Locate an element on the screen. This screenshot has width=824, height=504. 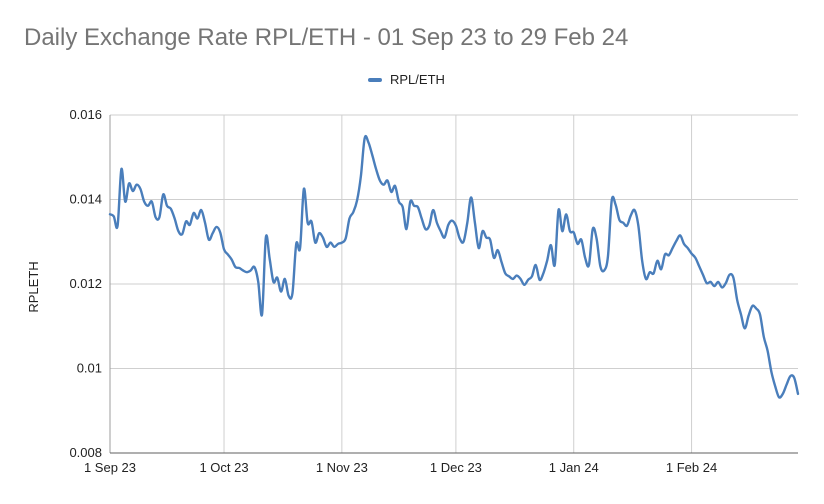
x-tick-label: 1 Sep 23 is located at coordinates (110, 467).